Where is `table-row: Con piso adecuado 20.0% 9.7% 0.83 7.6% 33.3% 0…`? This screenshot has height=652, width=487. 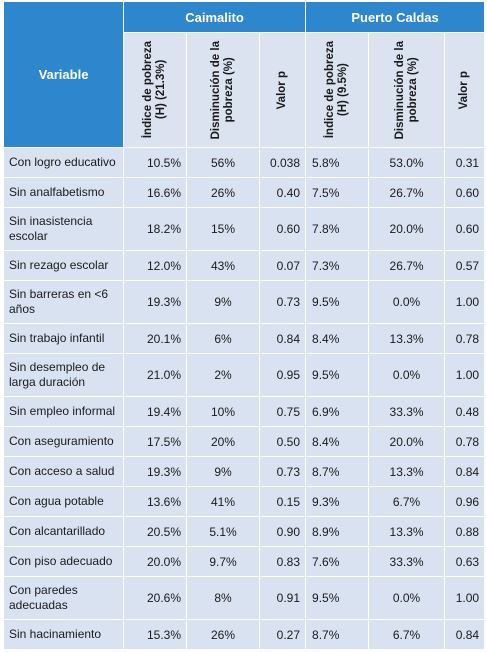
table-row: Con piso adecuado 20.0% 9.7% 0.83 7.6% 33.3% 0… is located at coordinates (244, 561).